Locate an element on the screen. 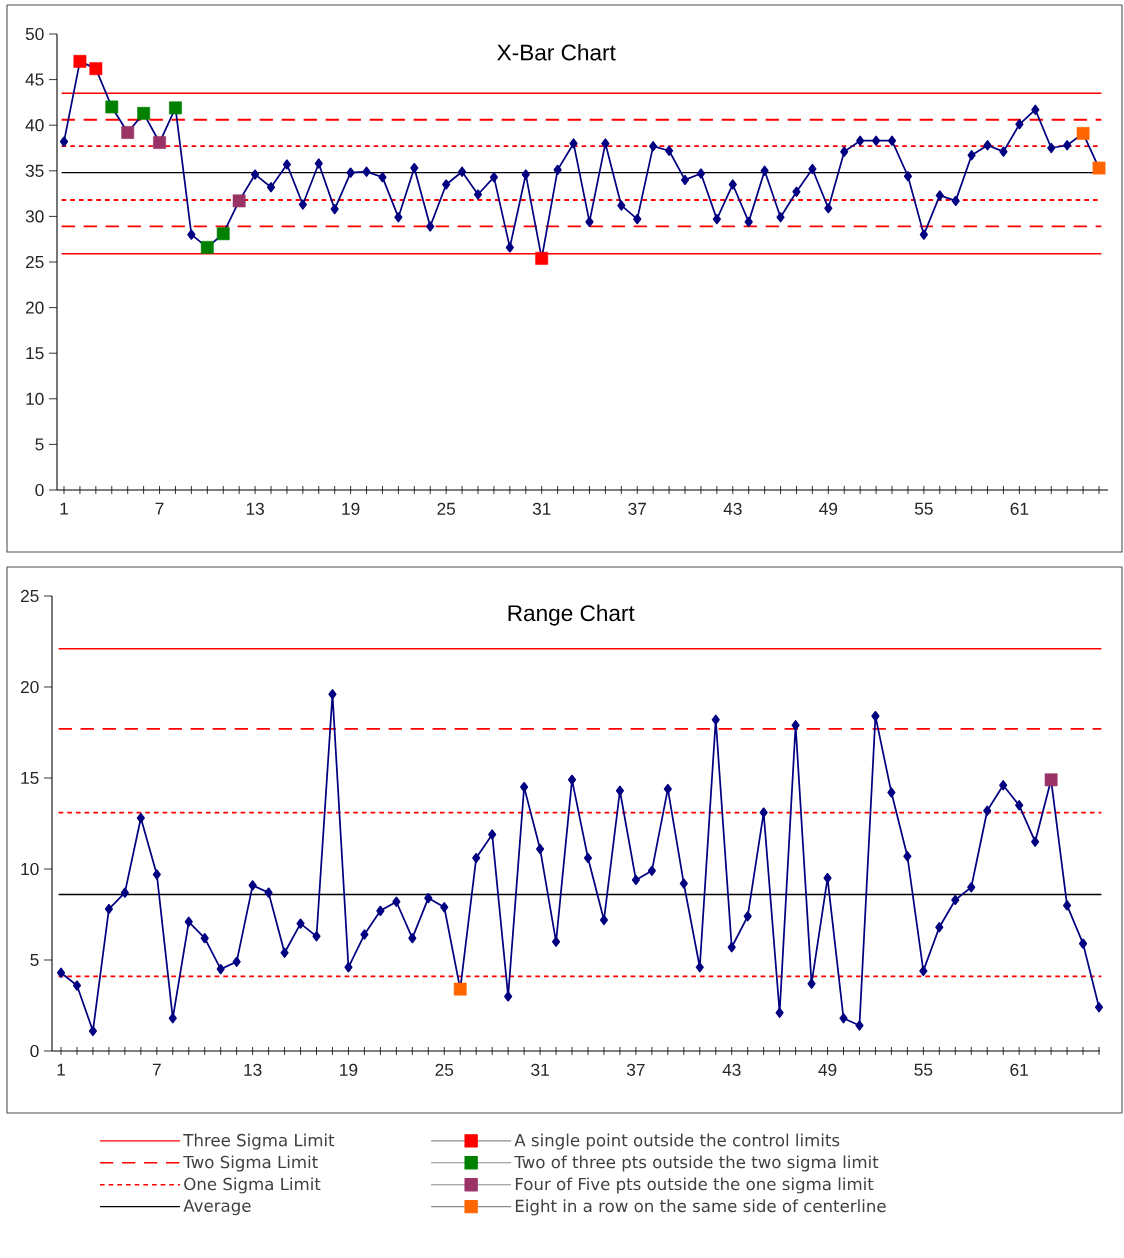 Image resolution: width=1124 pixels, height=1258 pixels. legend-label: A single point outside the control limits is located at coordinates (677, 1141).